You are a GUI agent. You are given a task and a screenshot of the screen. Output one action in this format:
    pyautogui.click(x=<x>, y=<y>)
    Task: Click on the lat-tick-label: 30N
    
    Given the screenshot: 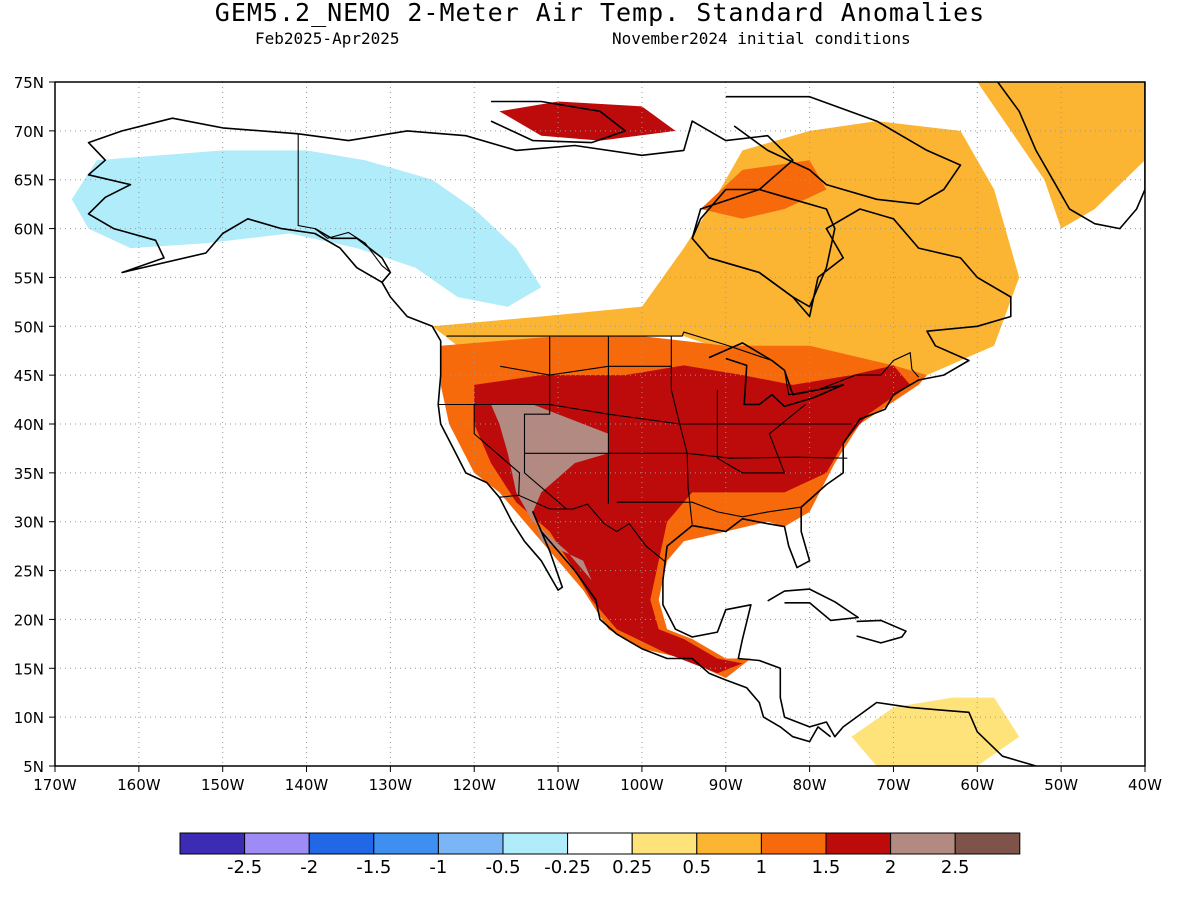 What is the action you would take?
    pyautogui.click(x=29, y=523)
    